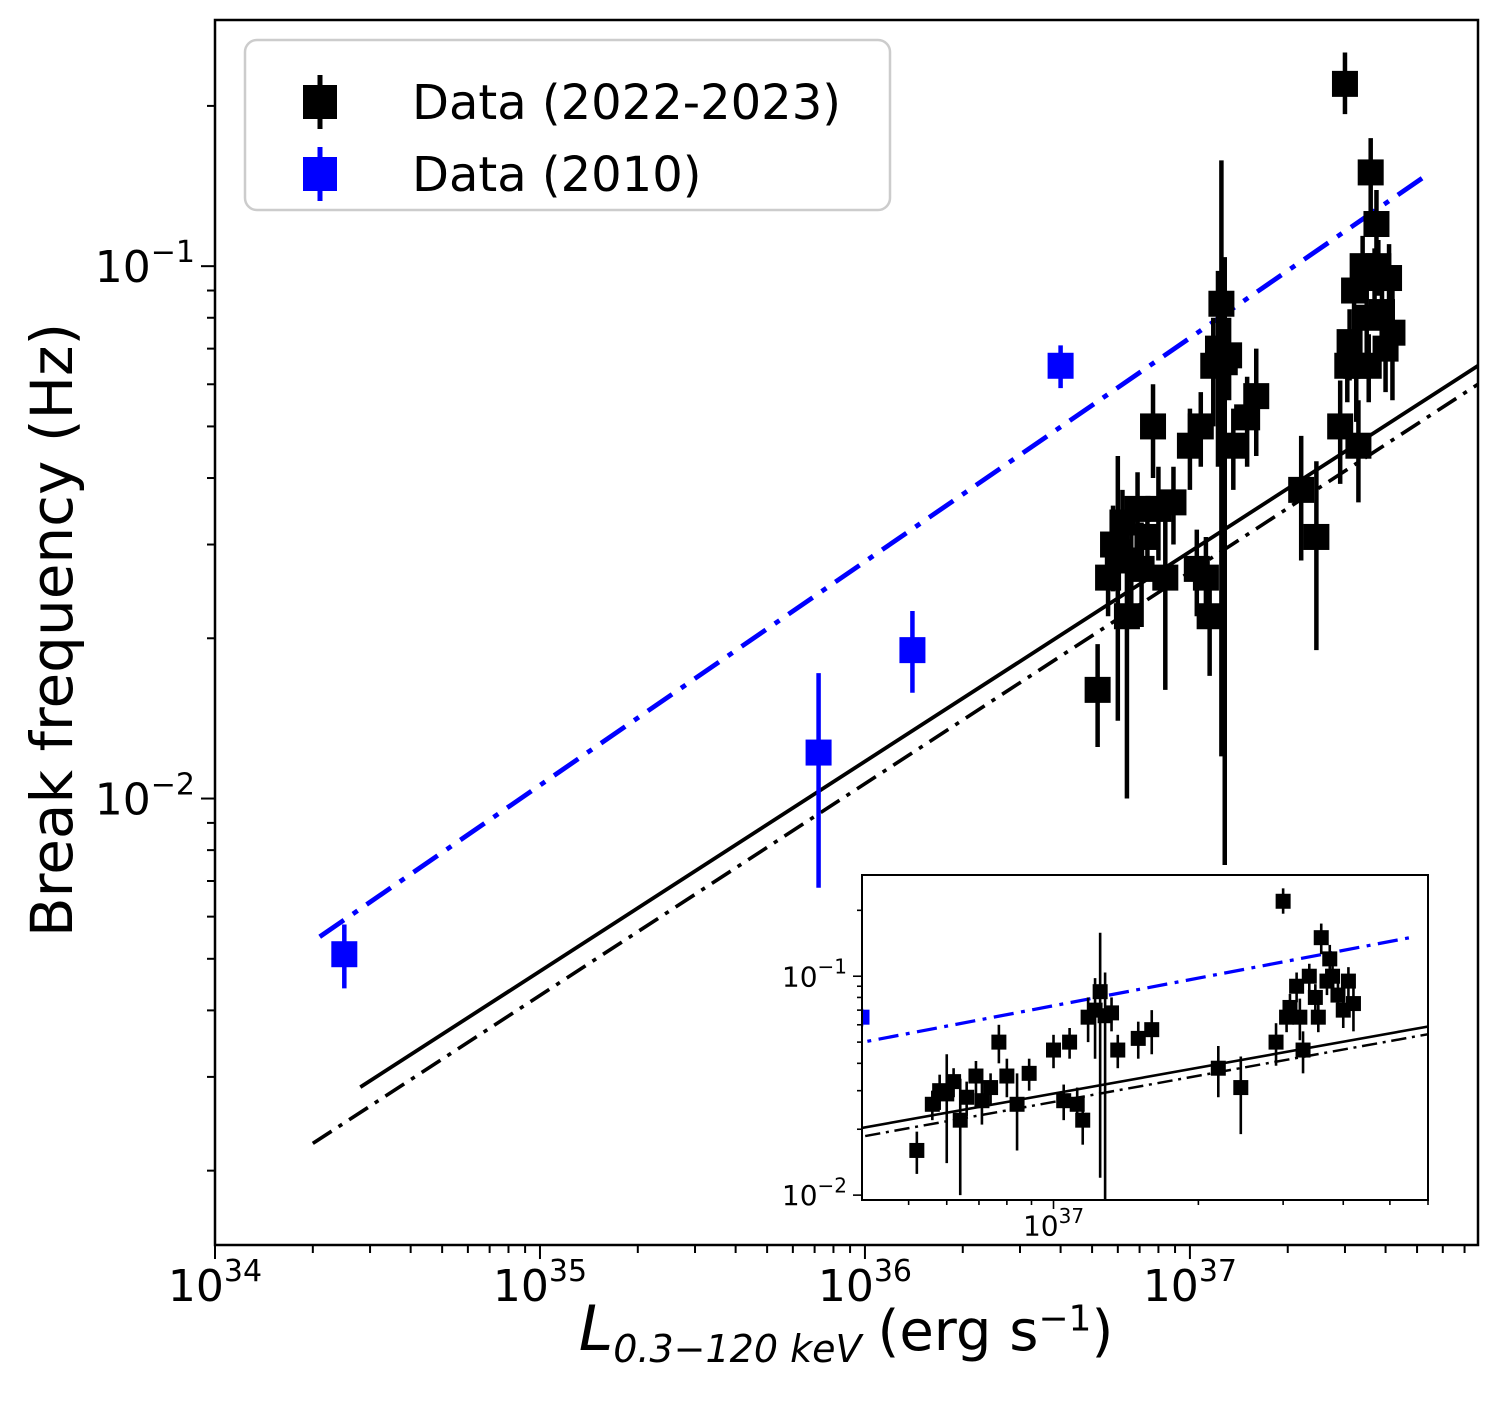 This screenshot has height=1411, width=1495. Describe the element at coordinates (596, 1328) in the screenshot. I see `x-axis-variable: L` at that location.